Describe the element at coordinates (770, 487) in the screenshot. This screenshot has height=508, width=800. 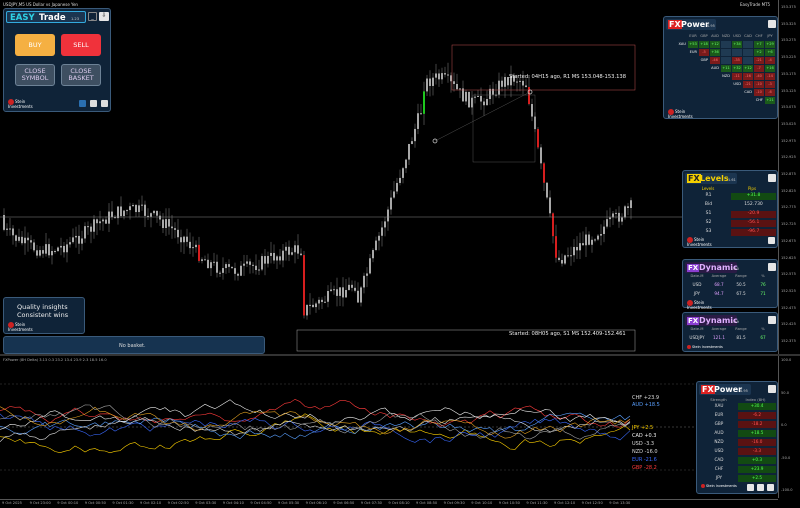
I see `info-icon` at that location.